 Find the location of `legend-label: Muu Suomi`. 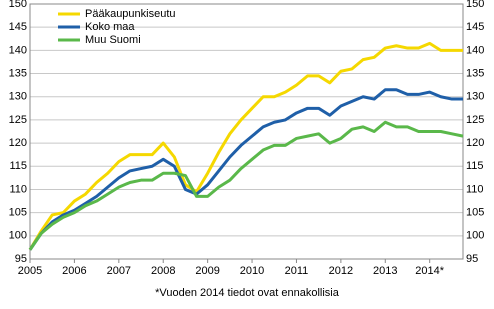

legend-label: Muu Suomi is located at coordinates (113, 40).